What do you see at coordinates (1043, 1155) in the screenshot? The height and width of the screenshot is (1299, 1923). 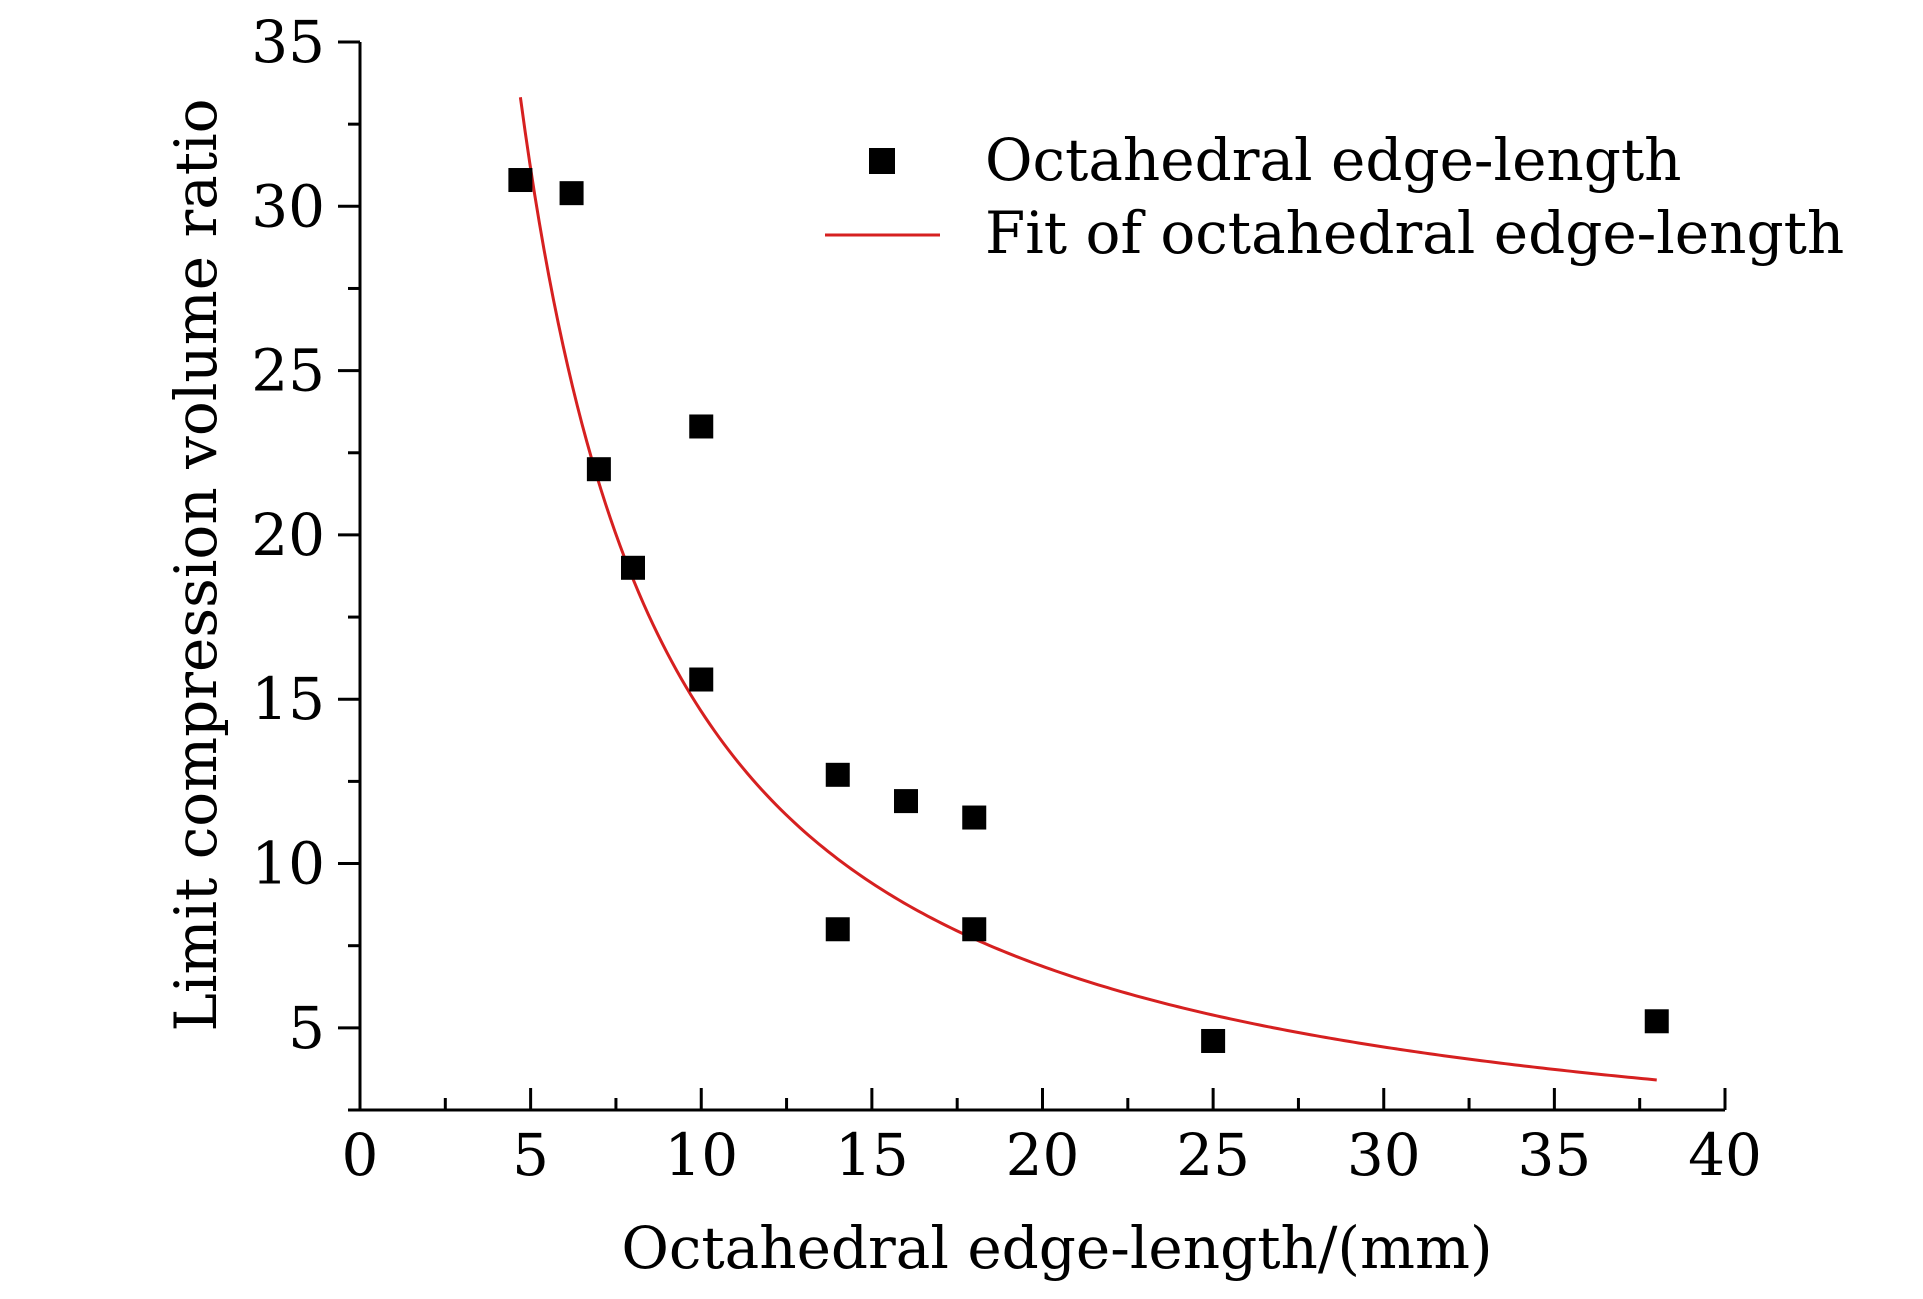 I see `x-tick-label: 20` at bounding box center [1043, 1155].